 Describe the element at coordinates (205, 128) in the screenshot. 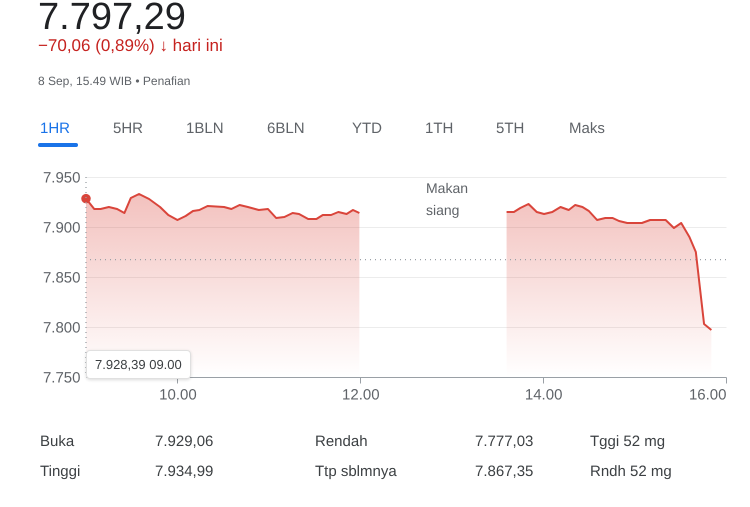

I see `text: 1BLN` at that location.